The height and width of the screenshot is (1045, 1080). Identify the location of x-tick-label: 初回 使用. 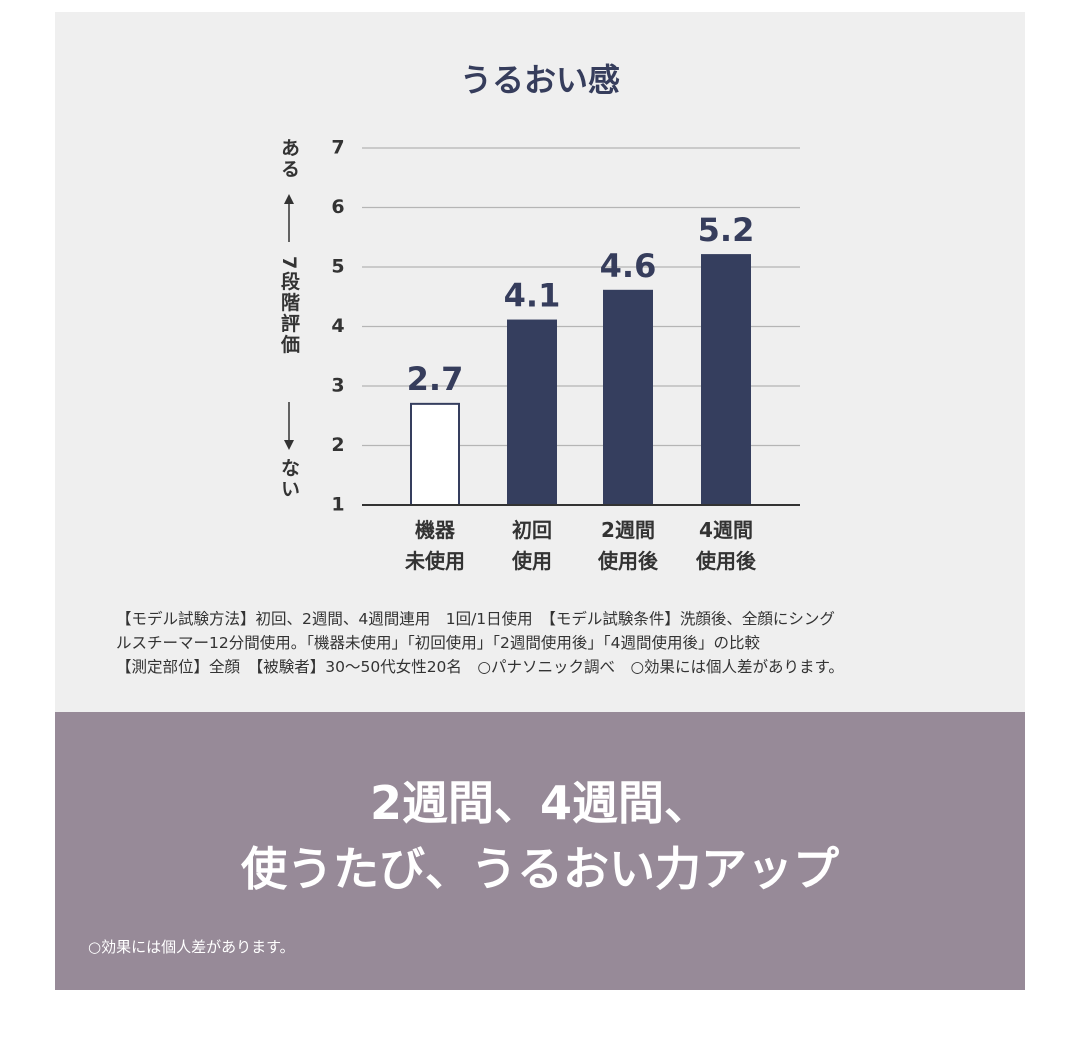
(532, 545).